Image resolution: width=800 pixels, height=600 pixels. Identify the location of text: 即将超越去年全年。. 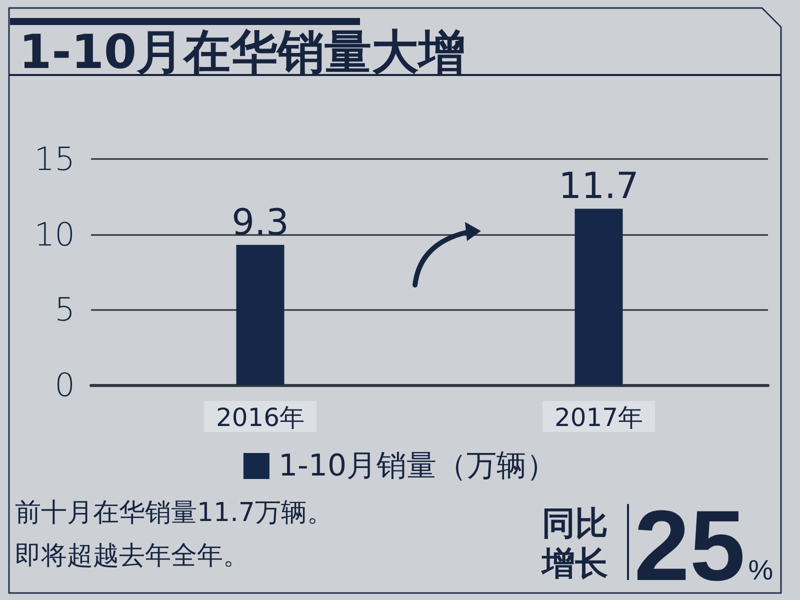
(132, 556).